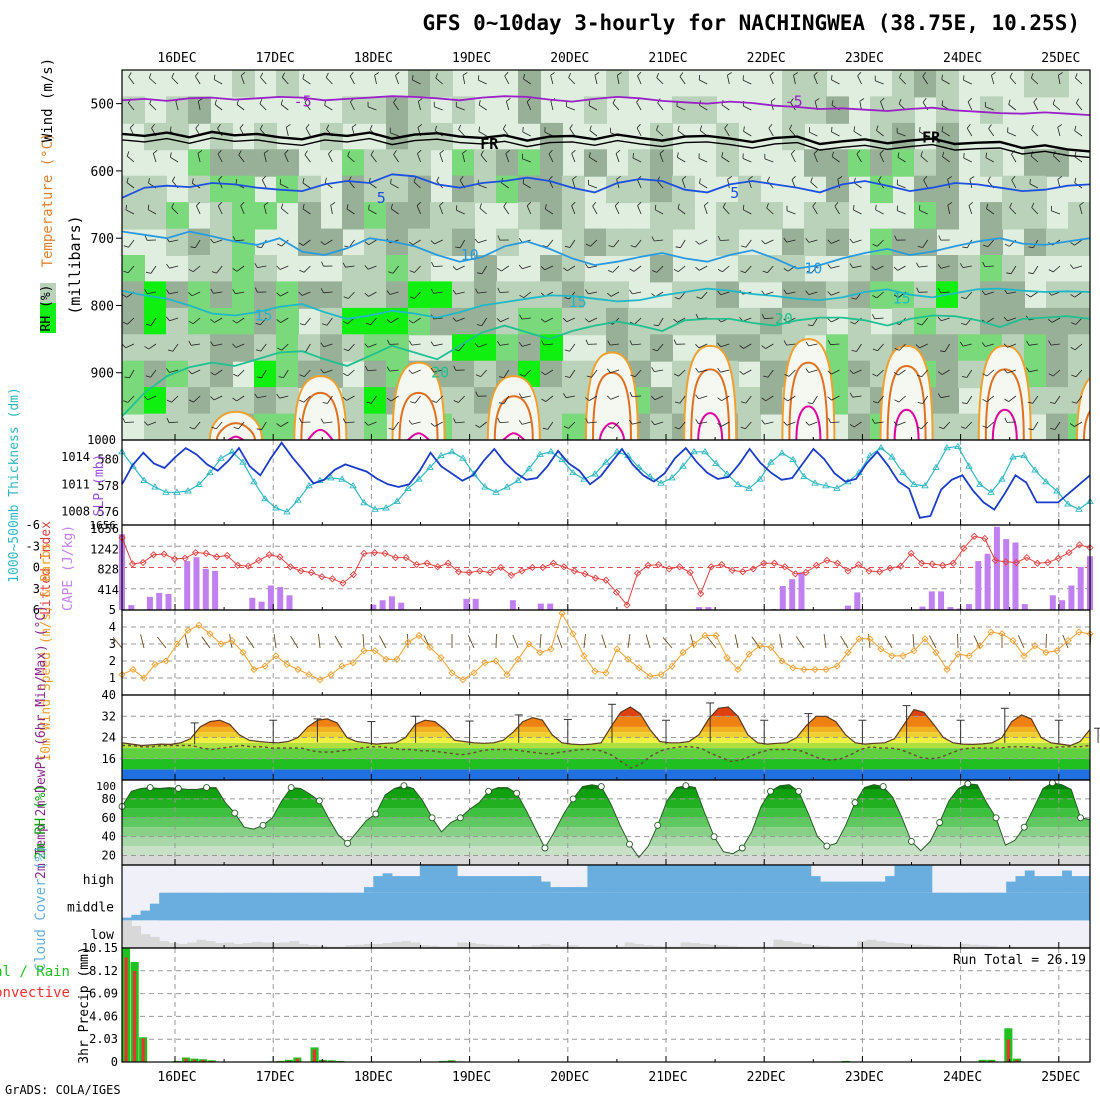  Describe the element at coordinates (606, 841) in the screenshot. I see `rh-band` at that location.